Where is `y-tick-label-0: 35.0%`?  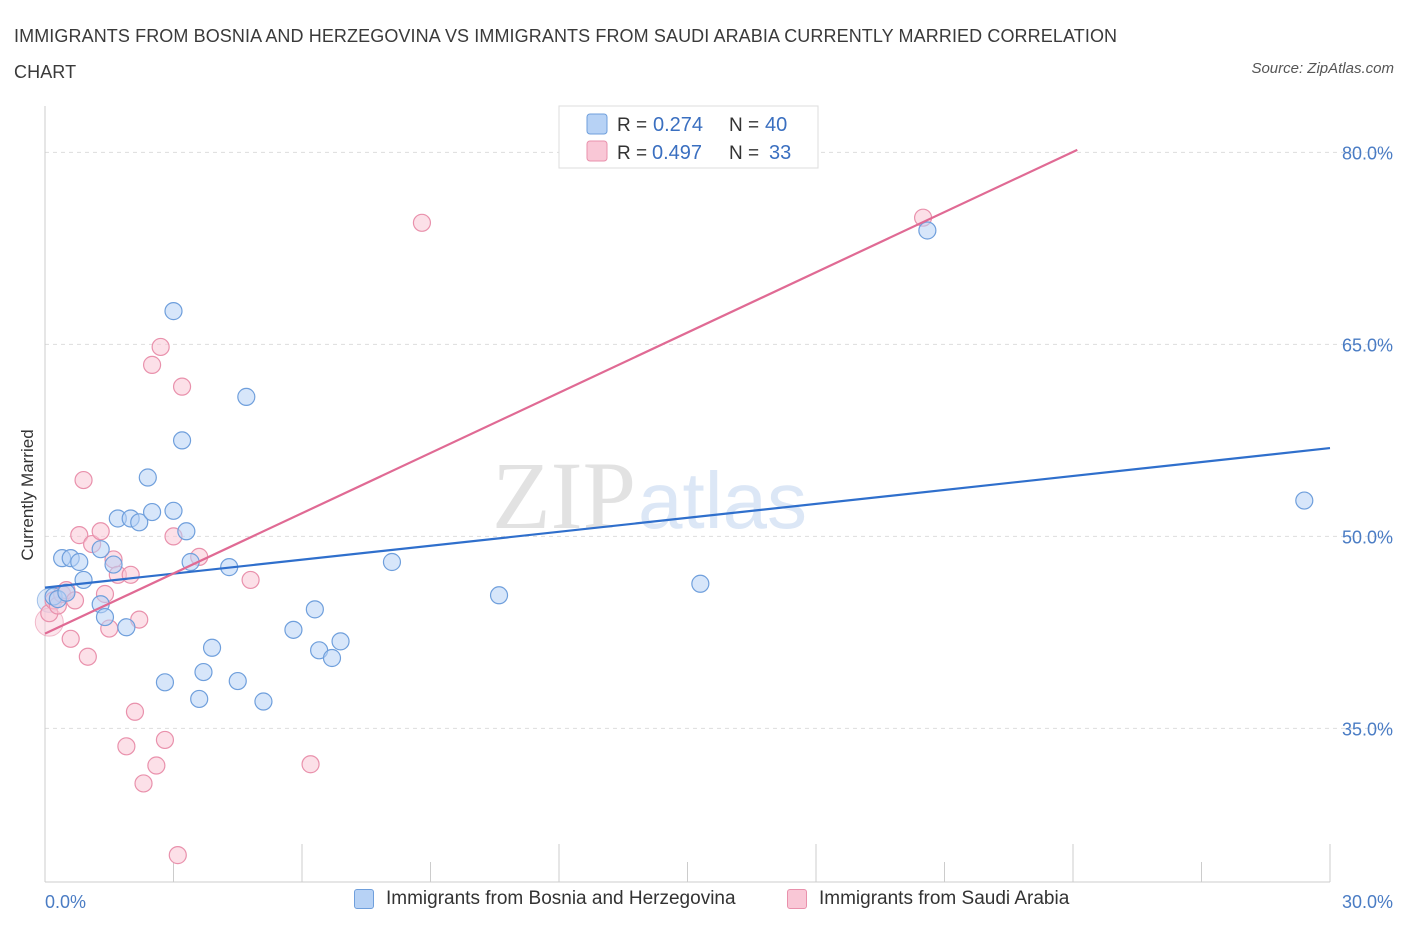
y-tick-label-0: 35.0% is located at coordinates (1367, 729).